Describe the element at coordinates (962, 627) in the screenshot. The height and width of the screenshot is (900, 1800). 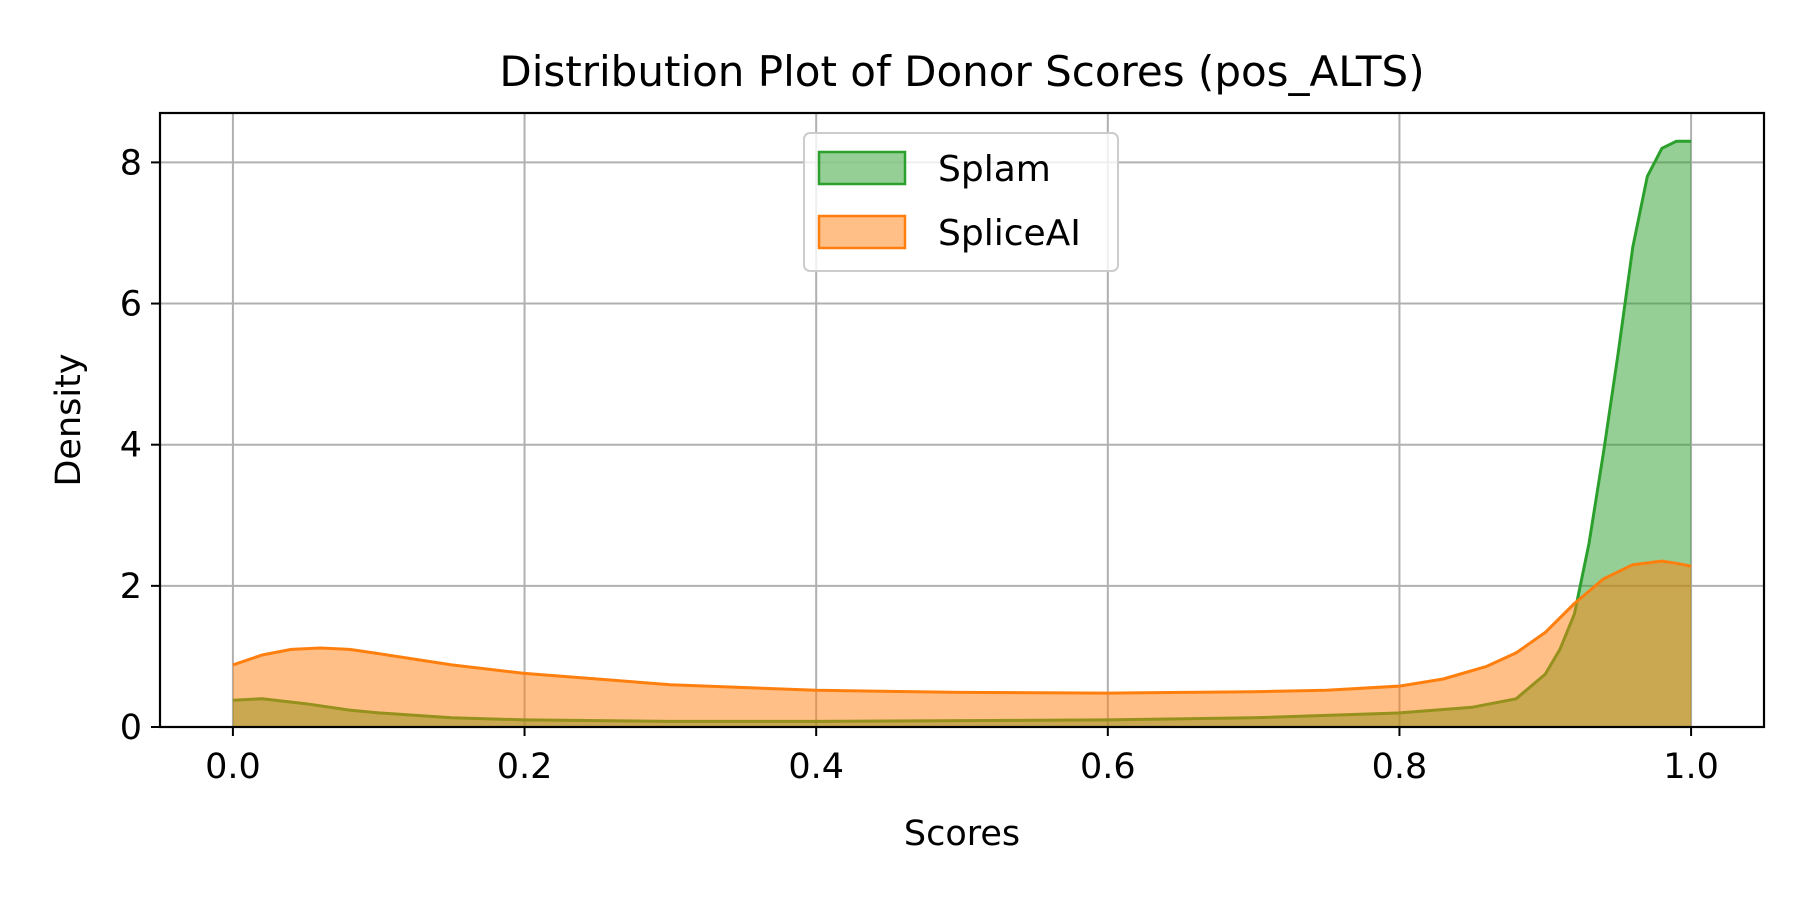
I see `density-line-spliceai` at that location.